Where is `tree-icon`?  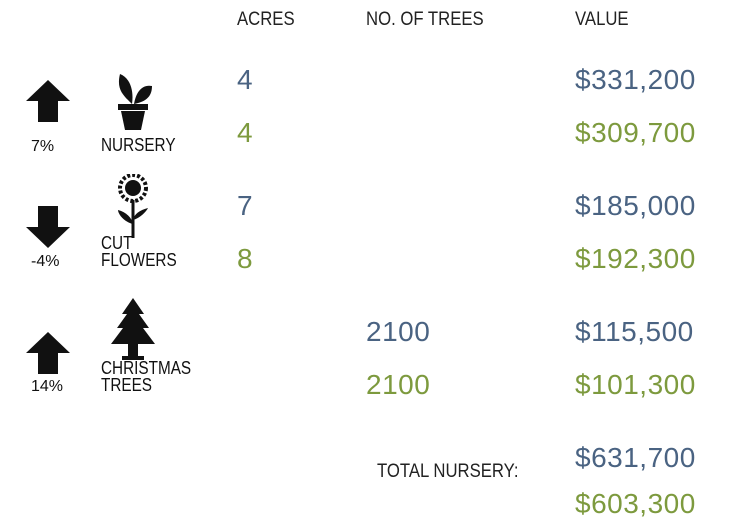
tree-icon is located at coordinates (133, 329).